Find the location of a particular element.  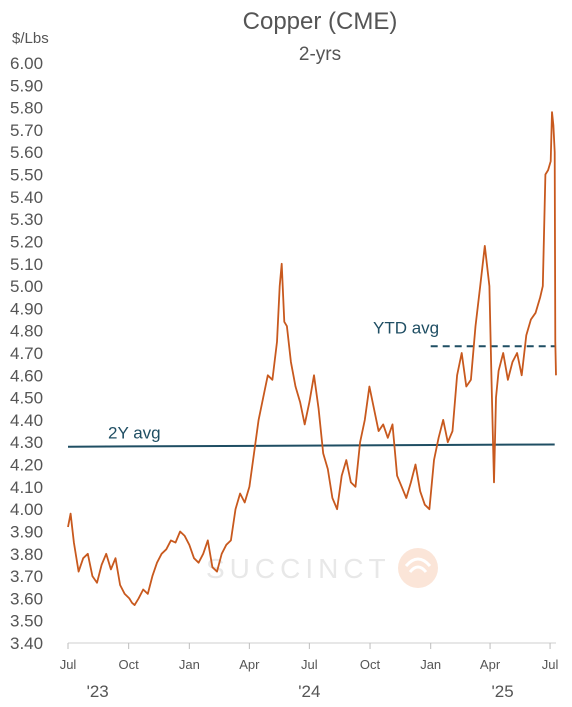

chart-title: Copper (CME) is located at coordinates (320, 21).